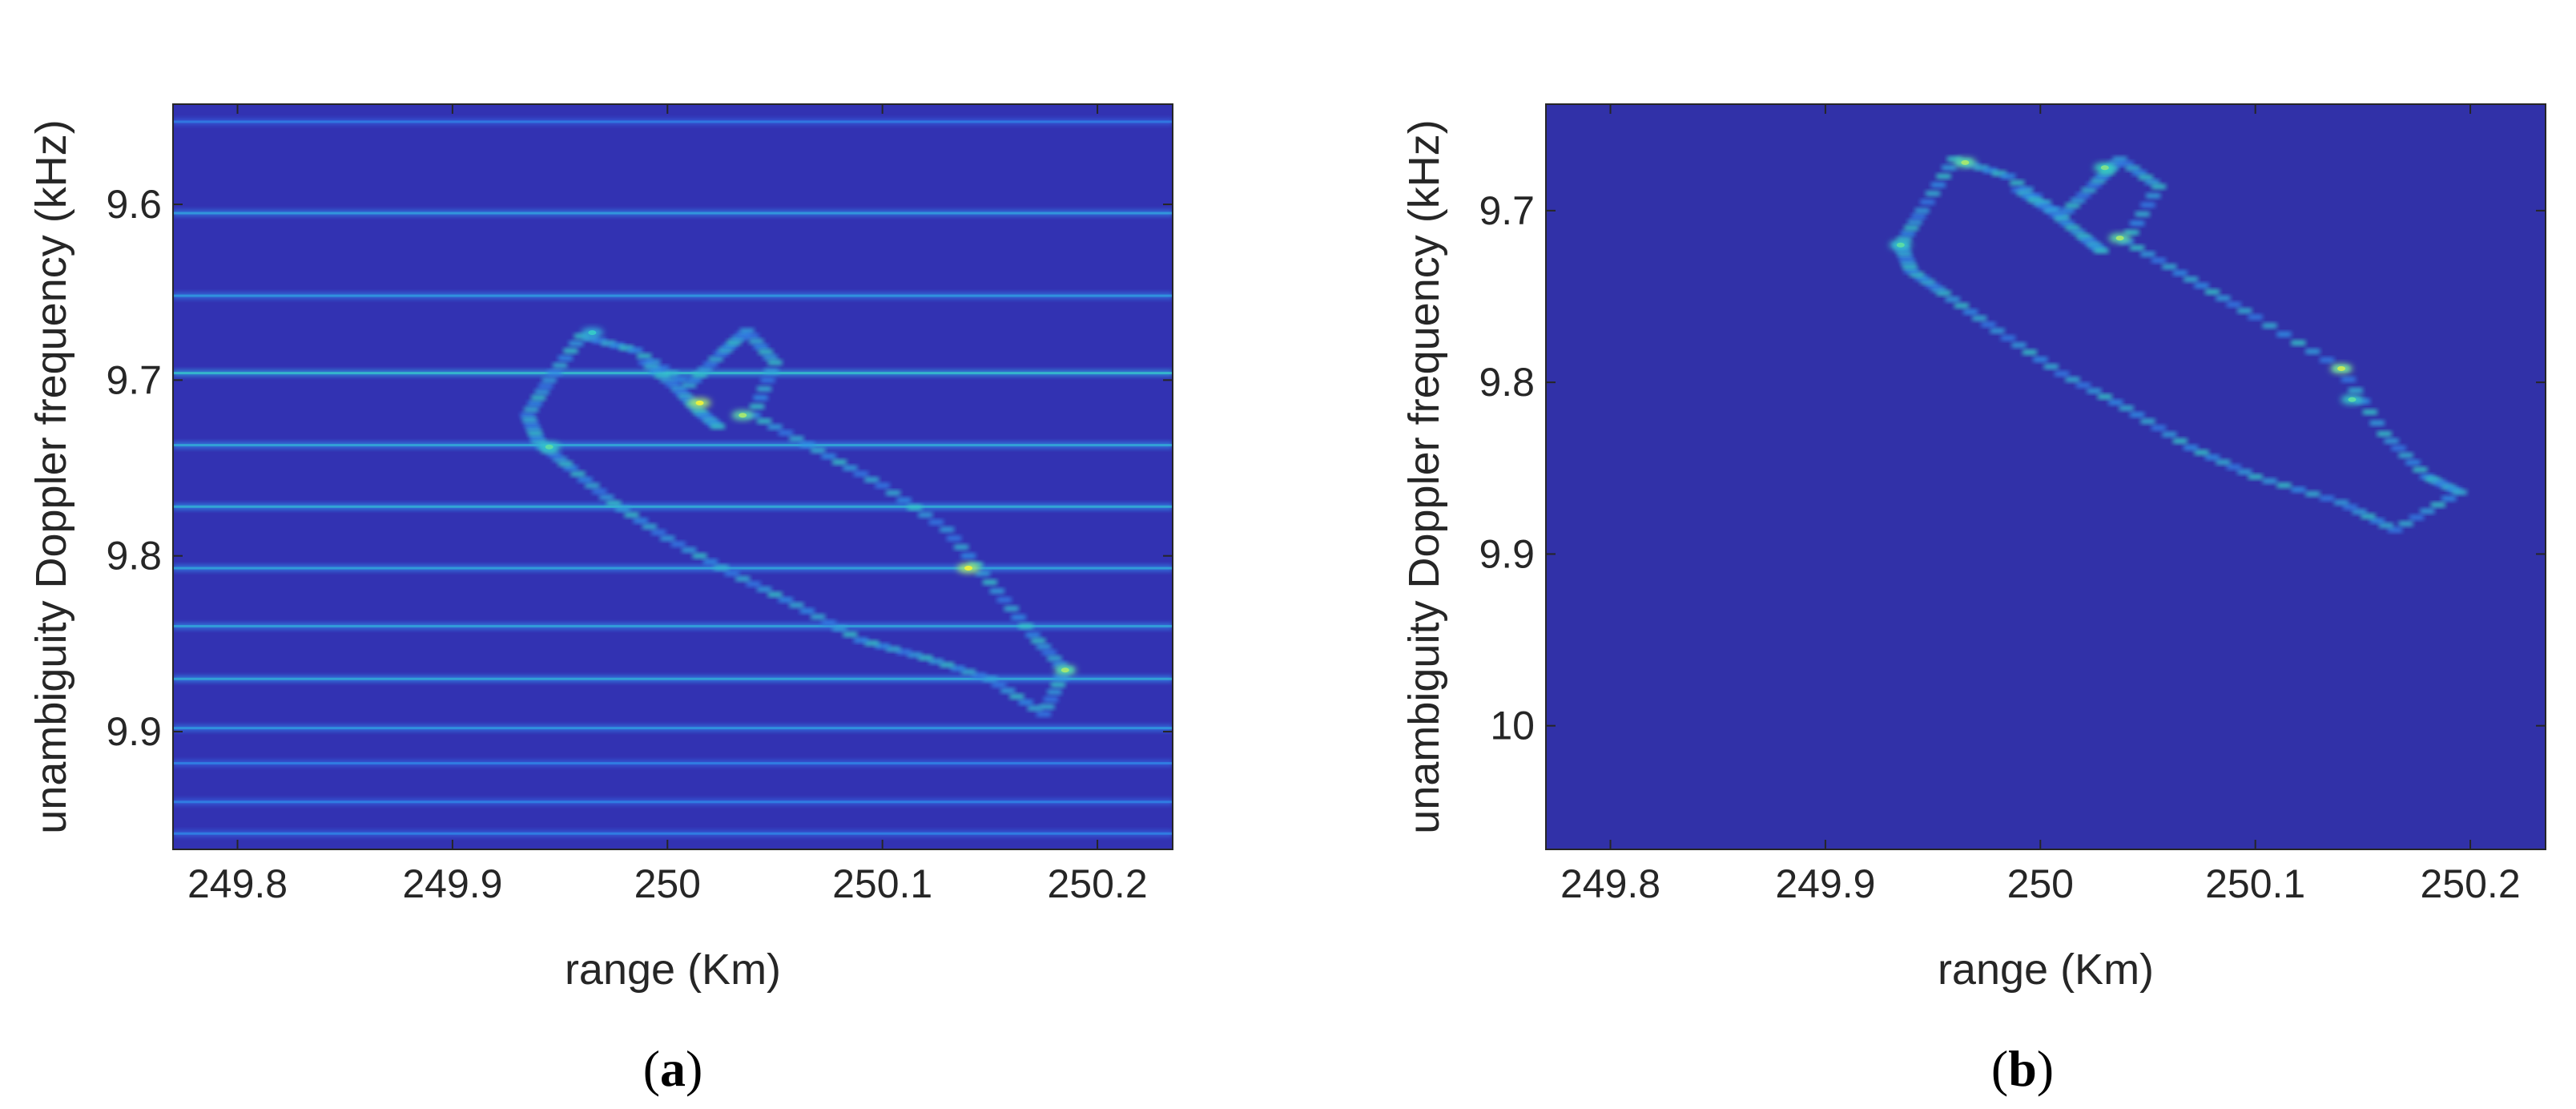 This screenshot has height=1109, width=2576. I want to click on y-tick-label-b: 9.7, so click(1507, 211).